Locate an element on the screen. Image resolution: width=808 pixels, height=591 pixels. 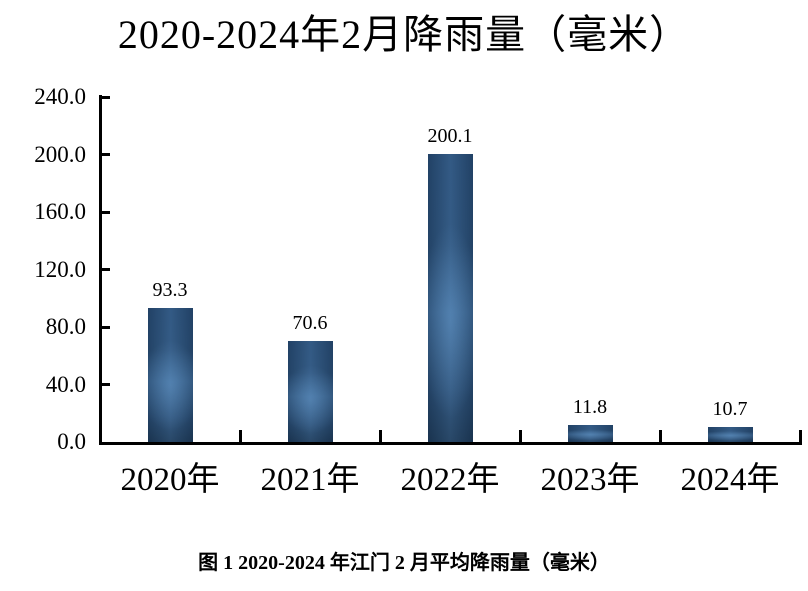
bar-2022年 is located at coordinates (450, 298).